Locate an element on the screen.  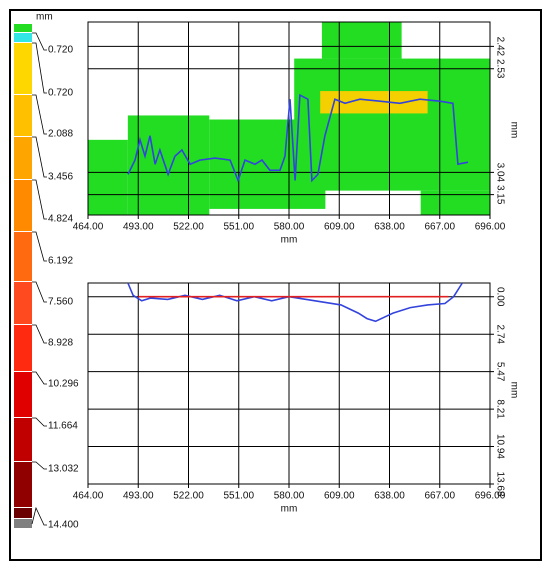
color-scale-unit: mm is located at coordinates (44, 17).